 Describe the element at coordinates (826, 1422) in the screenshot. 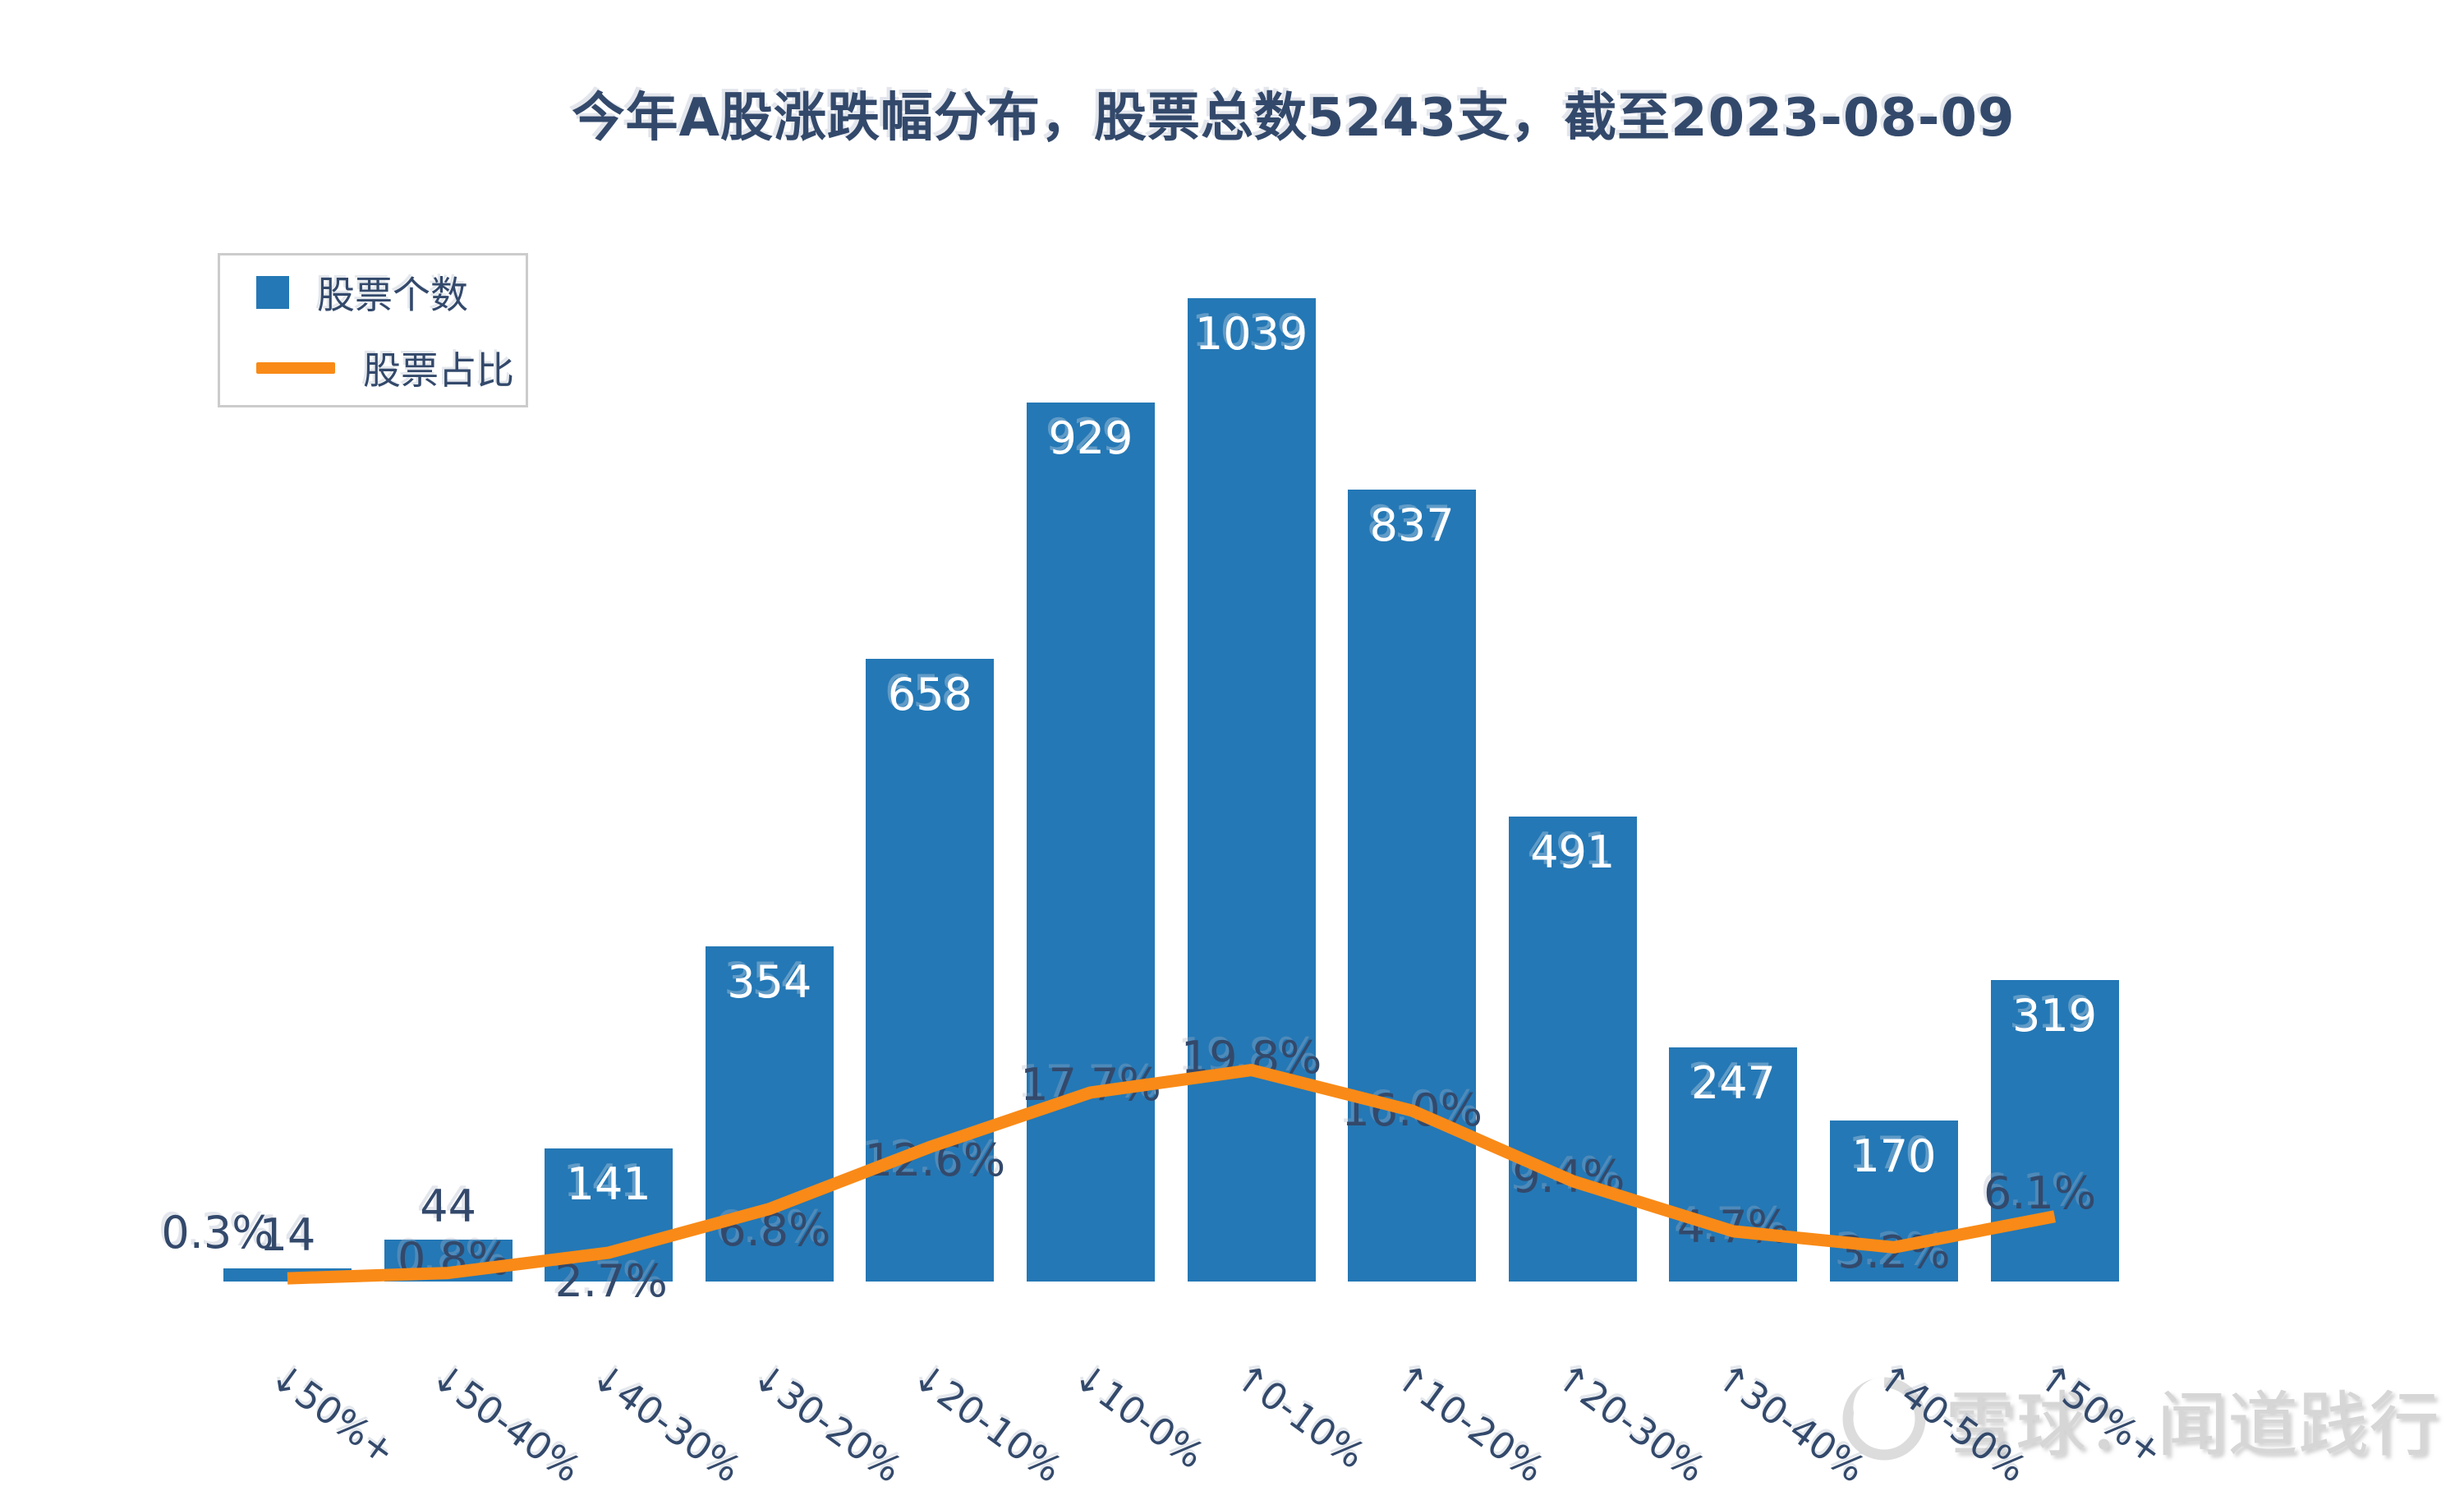

I see `x-tick-label: ↓30-20%` at that location.